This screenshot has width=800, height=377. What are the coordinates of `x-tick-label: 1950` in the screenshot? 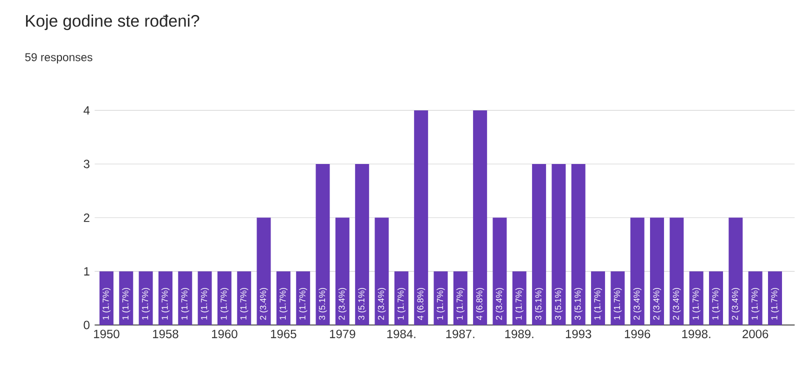 It's located at (107, 334).